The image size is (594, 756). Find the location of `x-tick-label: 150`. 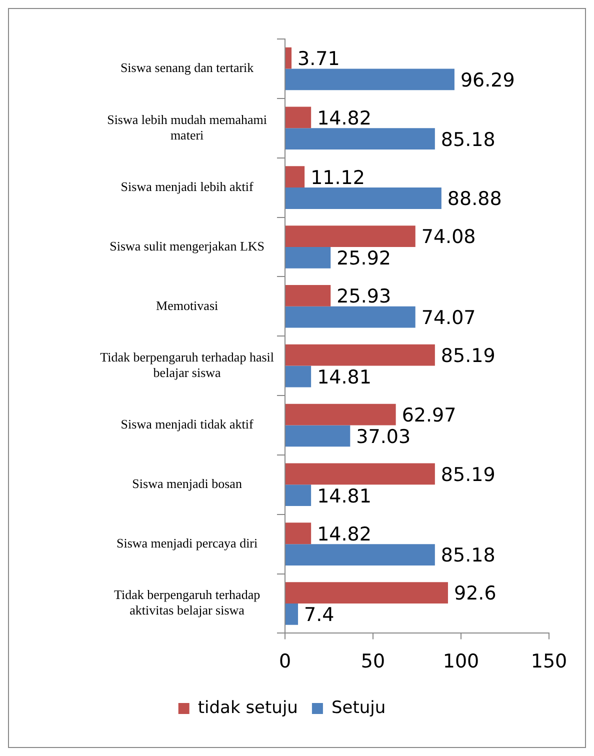

x-tick-label: 150 is located at coordinates (549, 661).